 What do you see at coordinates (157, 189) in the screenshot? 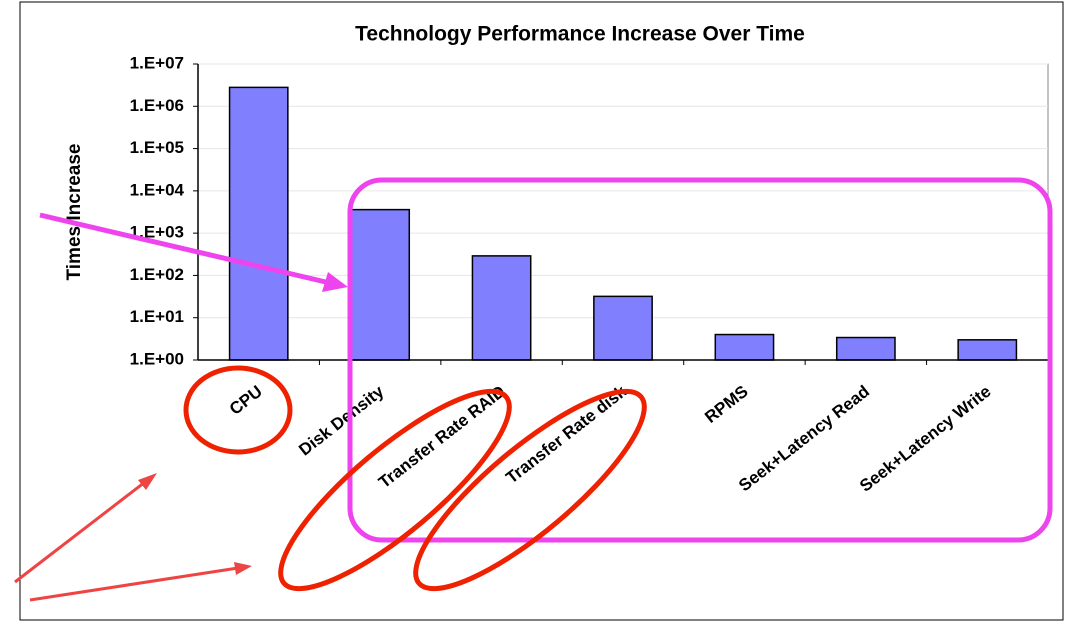
I see `y-tick-label: 1.E+04` at bounding box center [157, 189].